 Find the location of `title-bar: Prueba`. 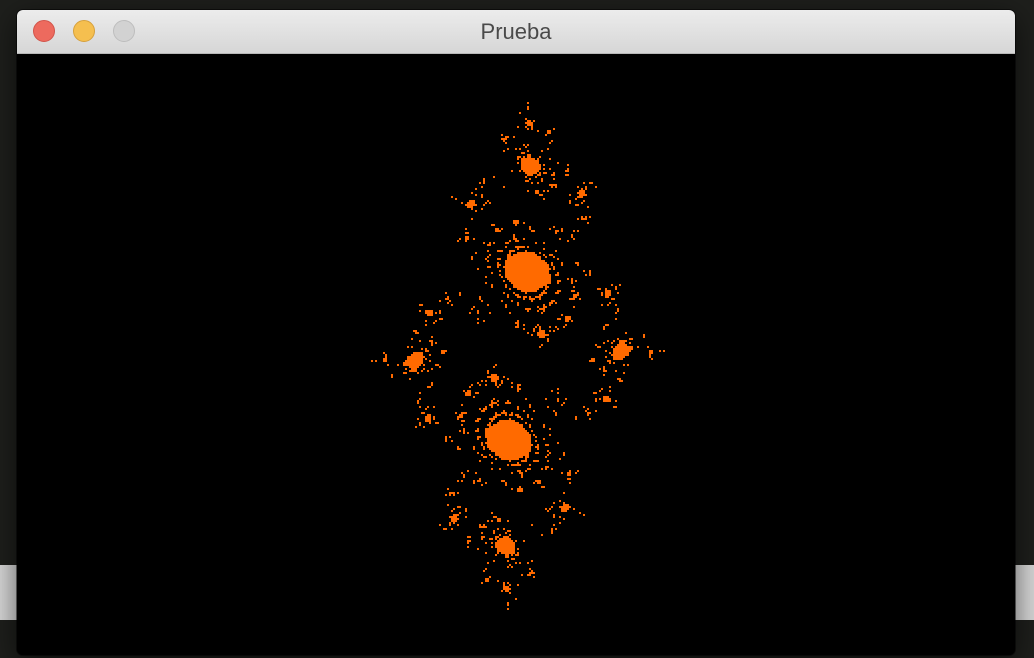

title-bar: Prueba is located at coordinates (516, 32).